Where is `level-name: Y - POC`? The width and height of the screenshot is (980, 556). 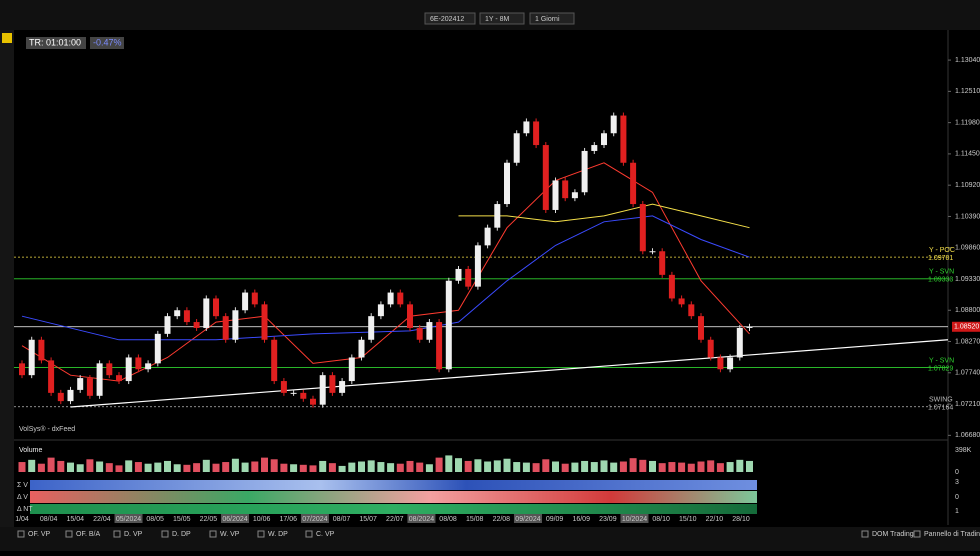 level-name: Y - POC is located at coordinates (942, 250).